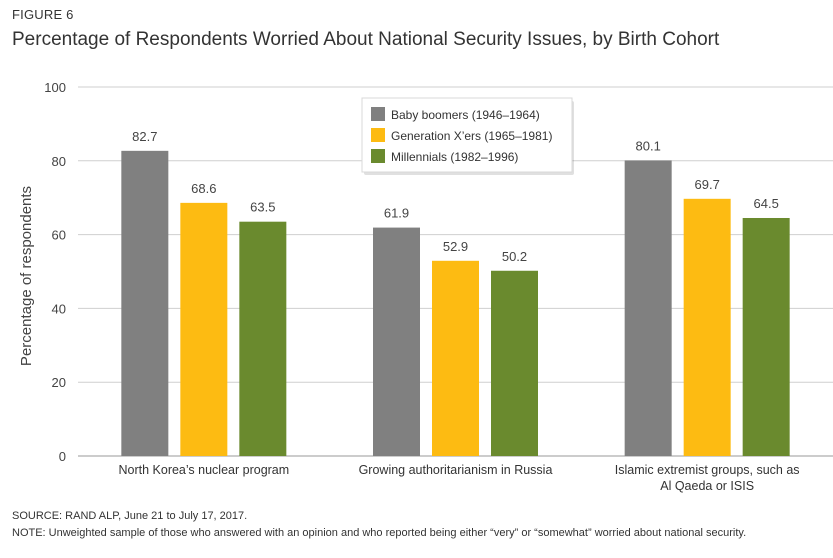 The width and height of the screenshot is (833, 558). Describe the element at coordinates (55, 87) in the screenshot. I see `y-tick-label: 100` at that location.